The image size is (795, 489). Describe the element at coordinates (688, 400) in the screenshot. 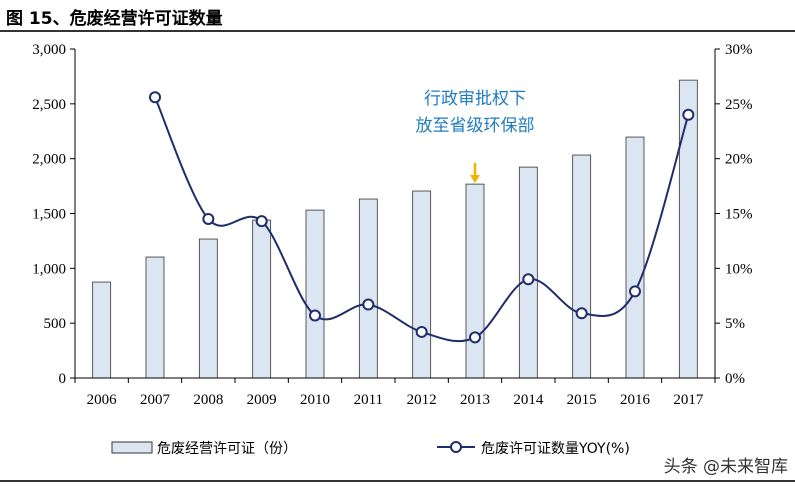

I see `x-tick-label: 2017` at that location.